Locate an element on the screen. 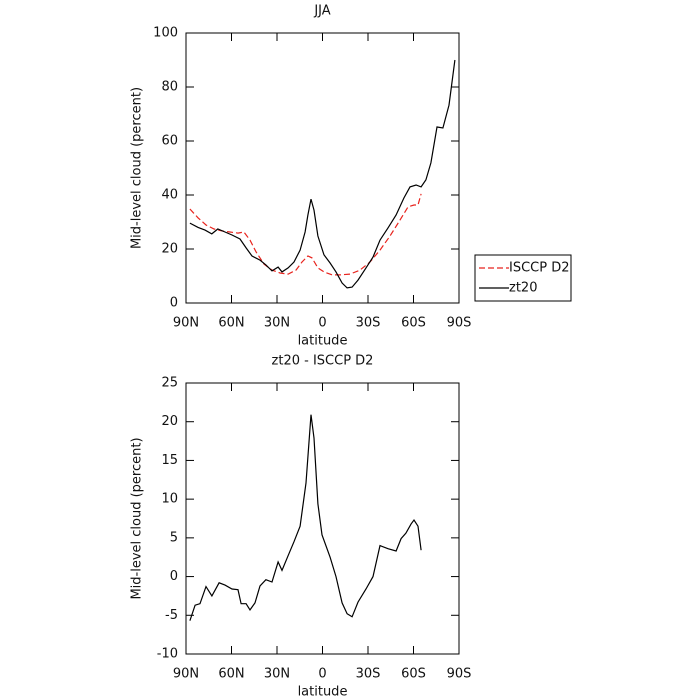 The width and height of the screenshot is (700, 700). y-tick-label: -10 is located at coordinates (167, 654).